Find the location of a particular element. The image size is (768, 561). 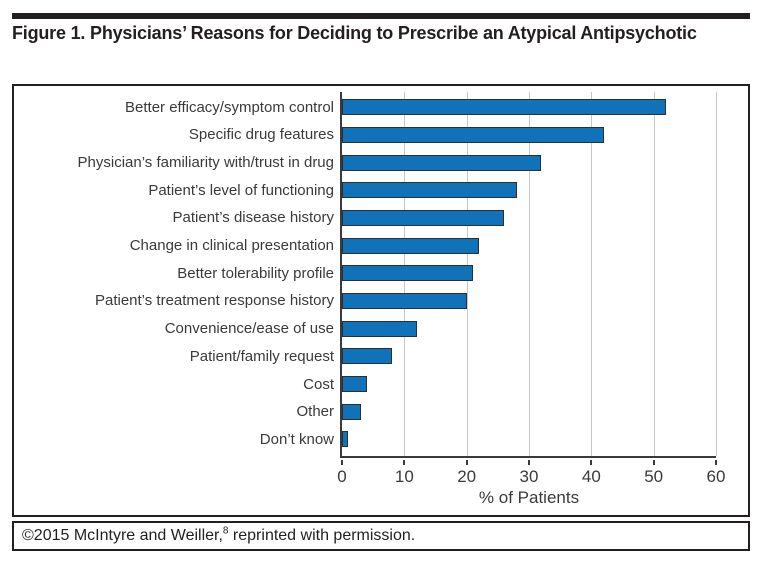

tick-label-0: 0 is located at coordinates (342, 476).